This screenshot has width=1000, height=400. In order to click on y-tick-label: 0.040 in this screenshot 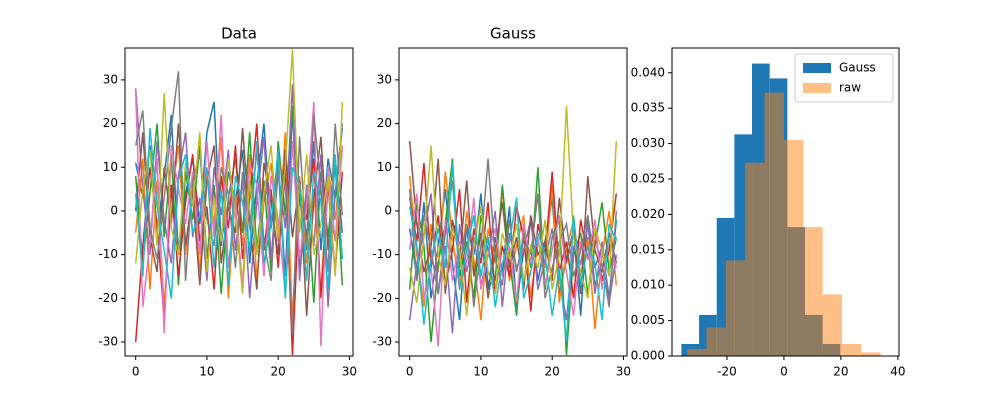, I will do `click(648, 72)`.